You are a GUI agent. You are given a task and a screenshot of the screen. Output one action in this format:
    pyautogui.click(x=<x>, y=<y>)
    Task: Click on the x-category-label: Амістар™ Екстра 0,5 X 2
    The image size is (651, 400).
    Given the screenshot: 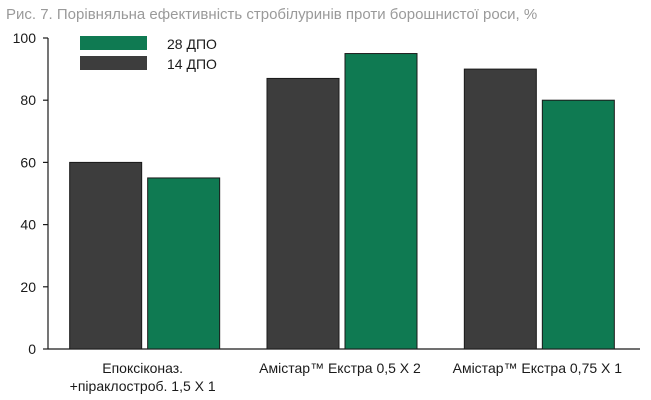 What is the action you would take?
    pyautogui.click(x=340, y=368)
    